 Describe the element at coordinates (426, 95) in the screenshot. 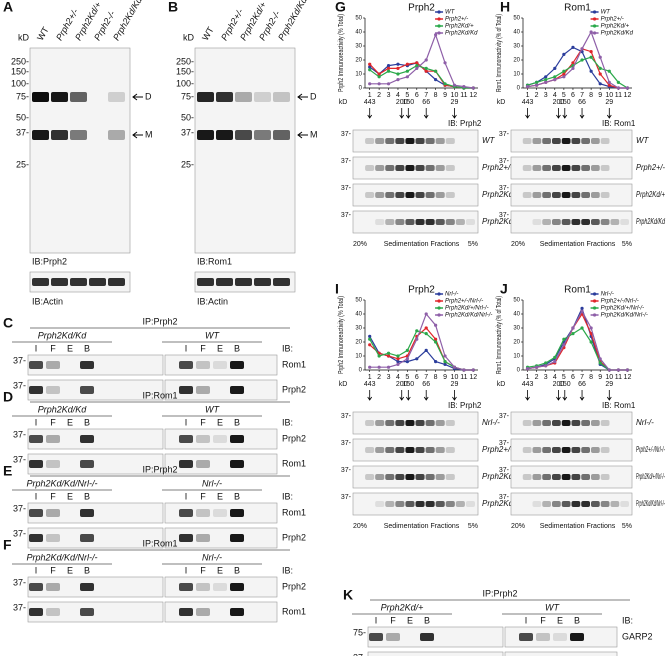

I see `x-tick-label: 7` at that location.